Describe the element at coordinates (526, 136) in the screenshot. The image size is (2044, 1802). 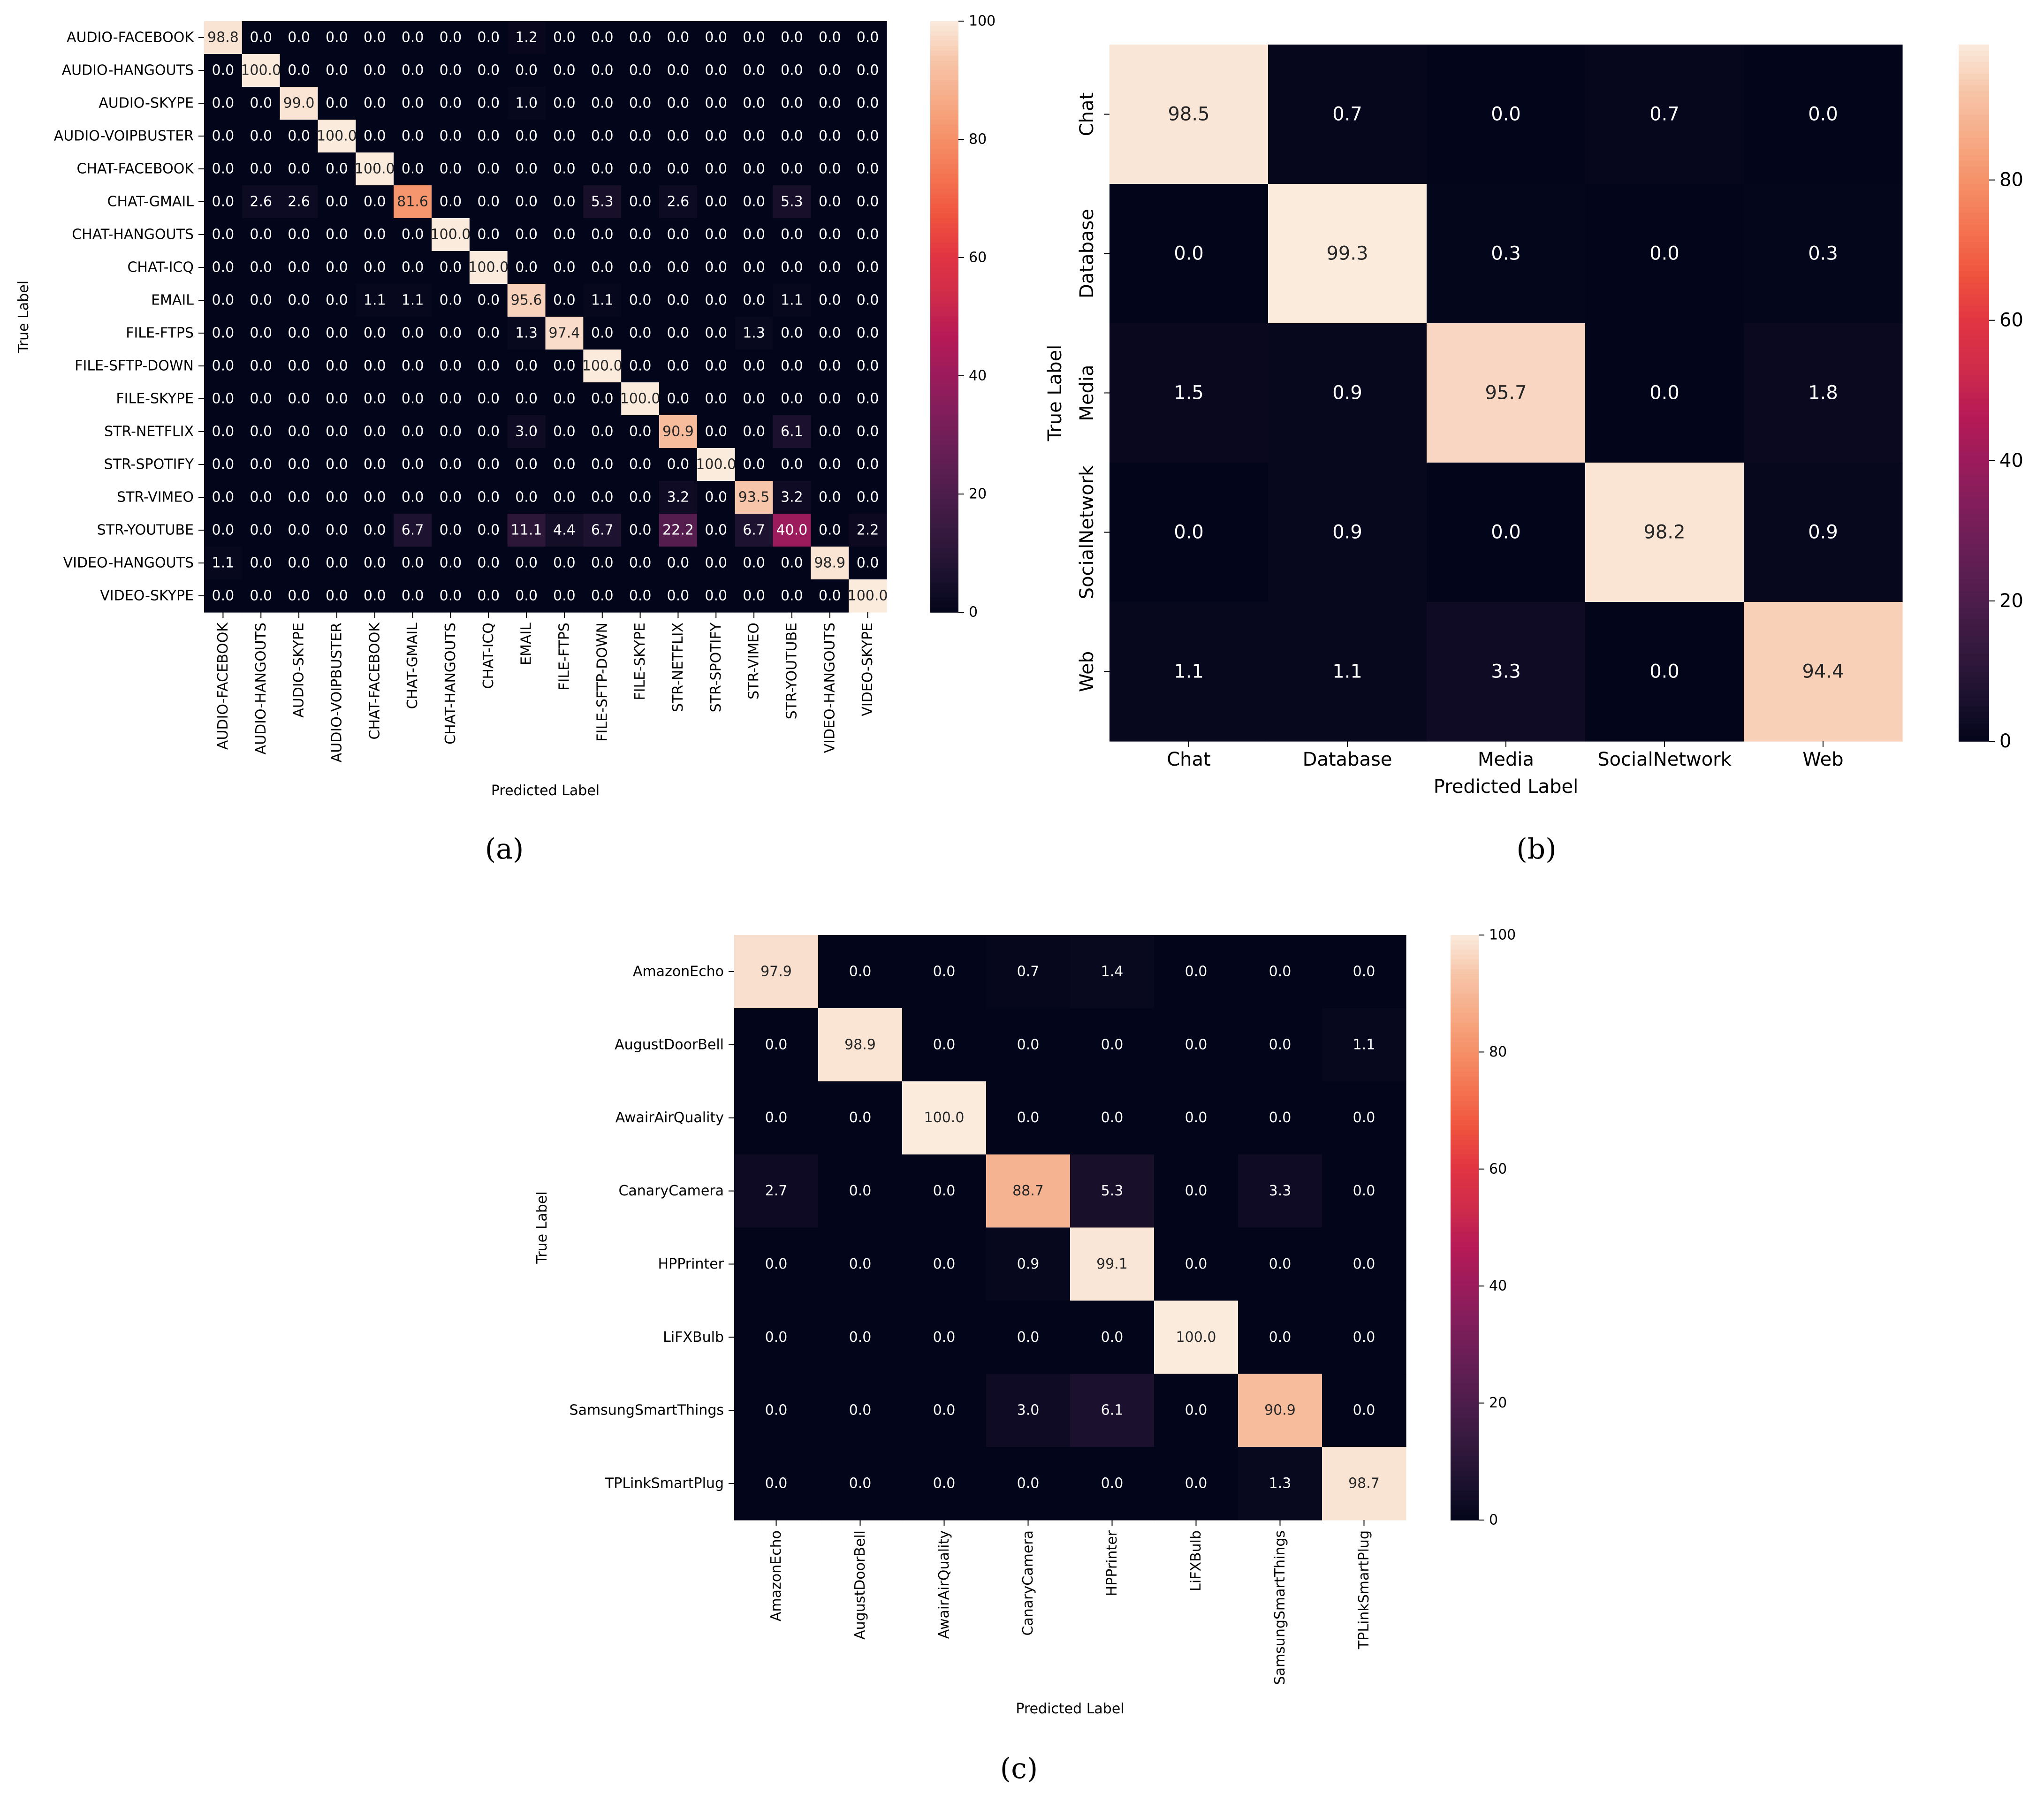
I see `cell-value-label-r3-c8: 0.0` at that location.